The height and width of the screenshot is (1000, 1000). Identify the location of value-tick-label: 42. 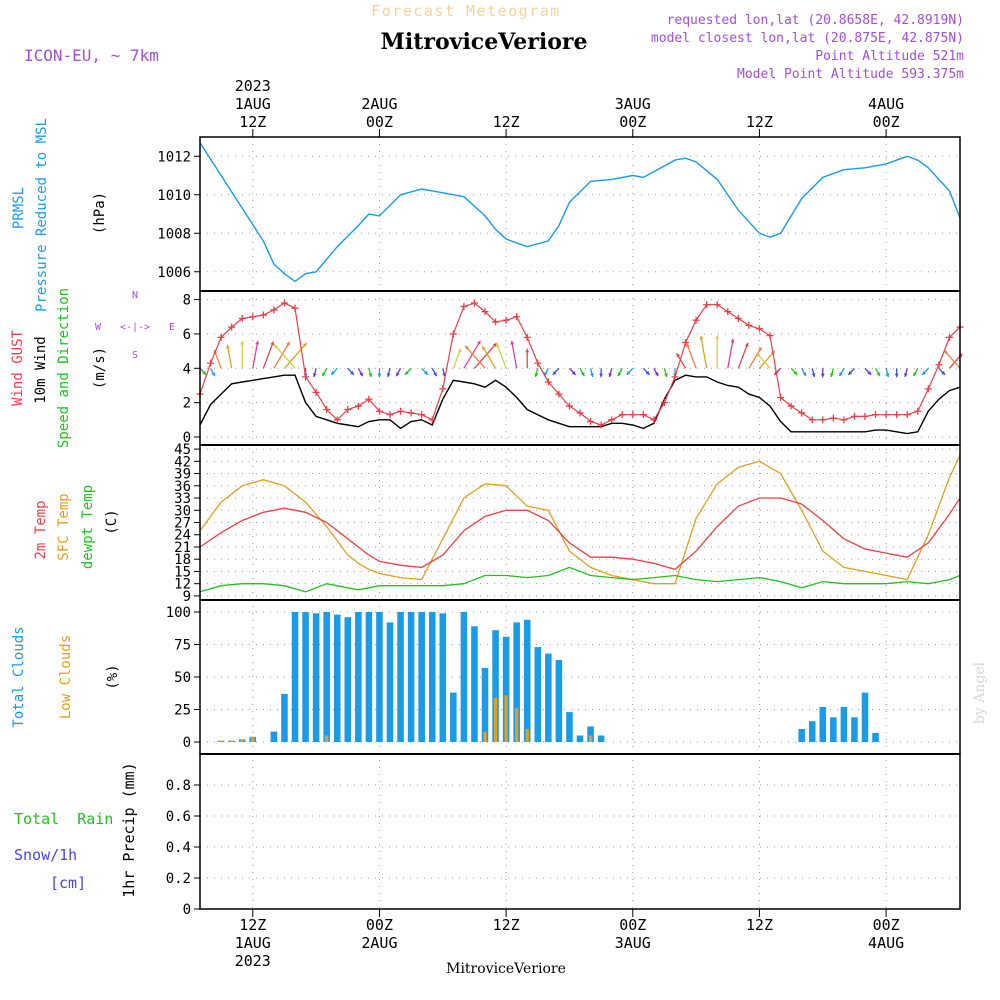
(182, 462).